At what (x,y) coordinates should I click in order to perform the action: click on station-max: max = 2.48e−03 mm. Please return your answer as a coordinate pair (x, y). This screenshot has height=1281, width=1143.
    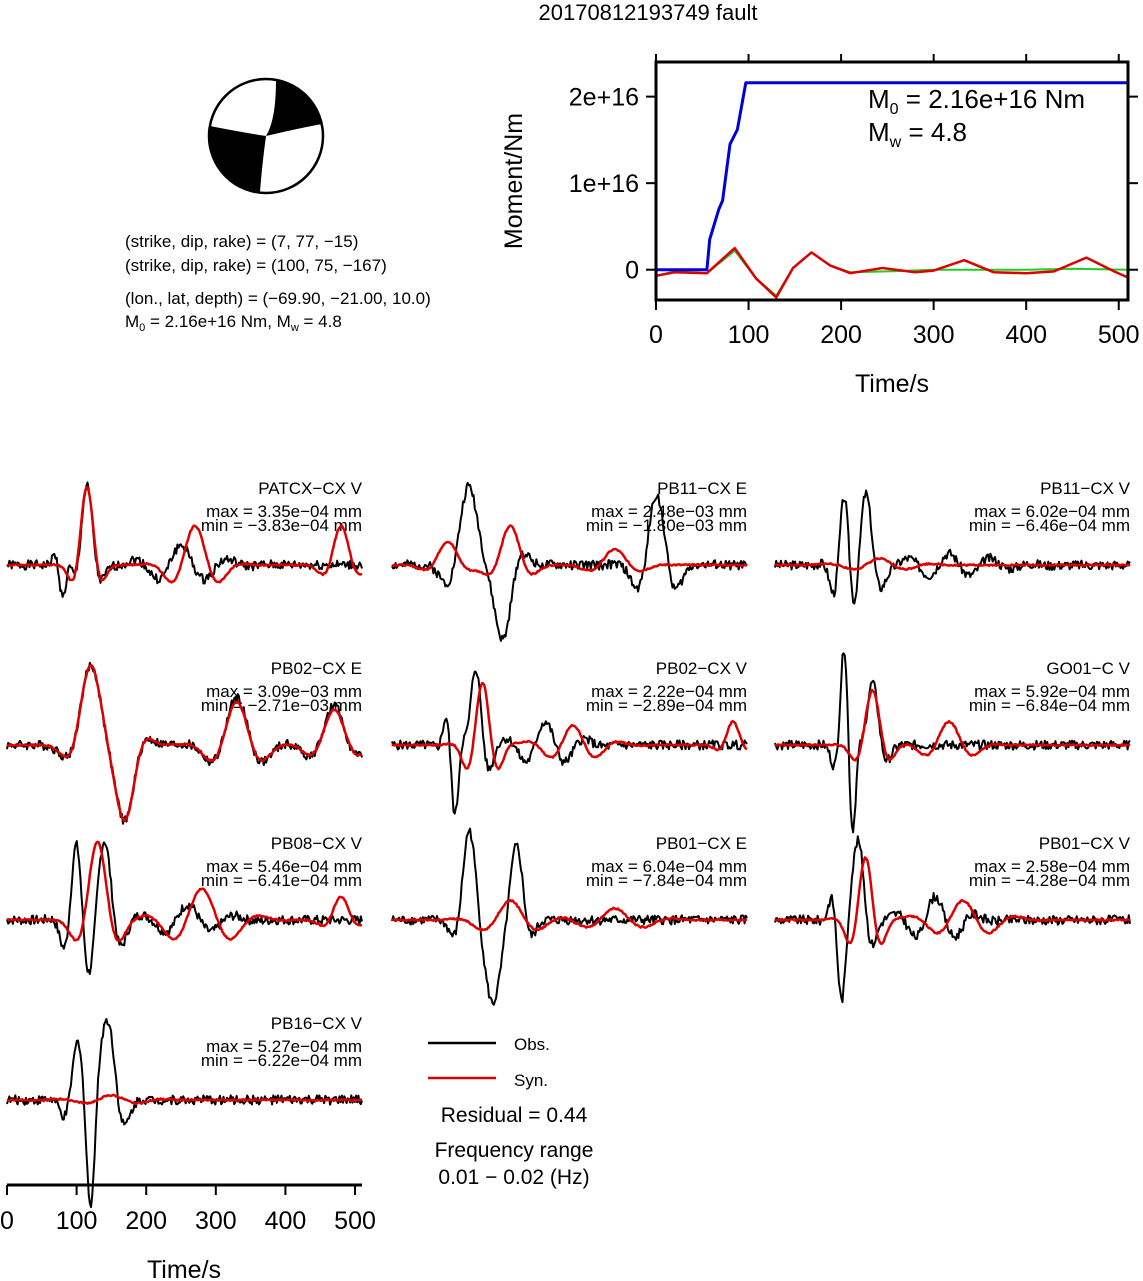
    Looking at the image, I should click on (669, 511).